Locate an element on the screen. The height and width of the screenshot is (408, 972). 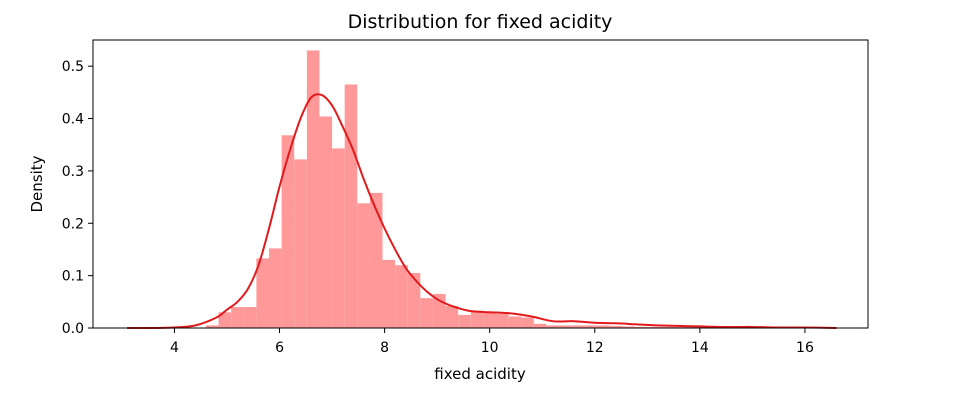
y-tick-label: 0.2 is located at coordinates (73, 224).